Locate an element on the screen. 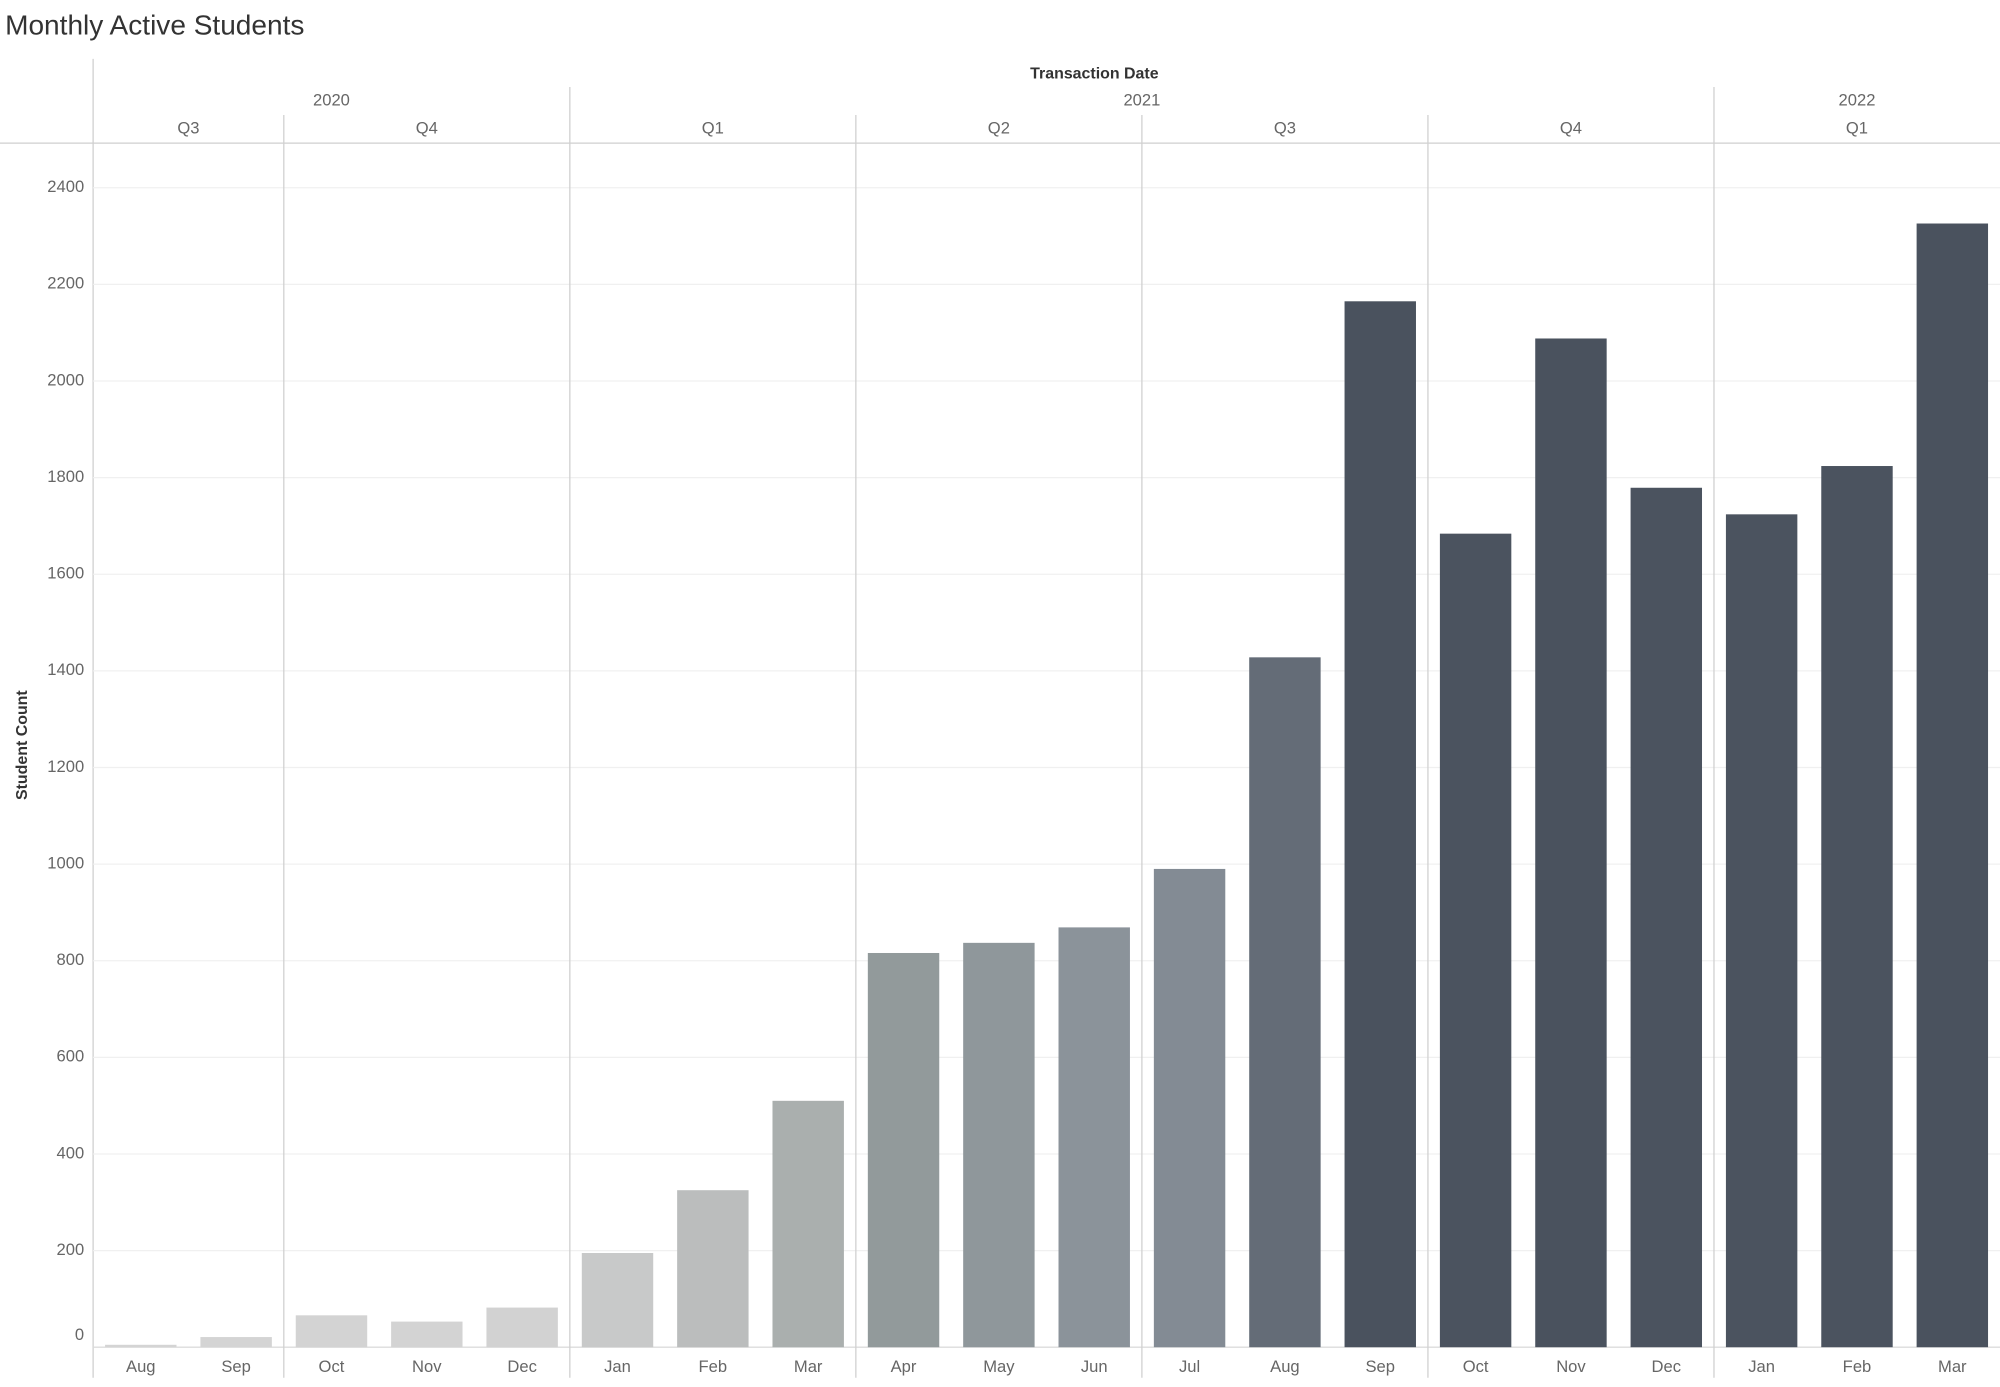 The height and width of the screenshot is (1387, 2000). y-tick-label: 1600 is located at coordinates (65, 573).